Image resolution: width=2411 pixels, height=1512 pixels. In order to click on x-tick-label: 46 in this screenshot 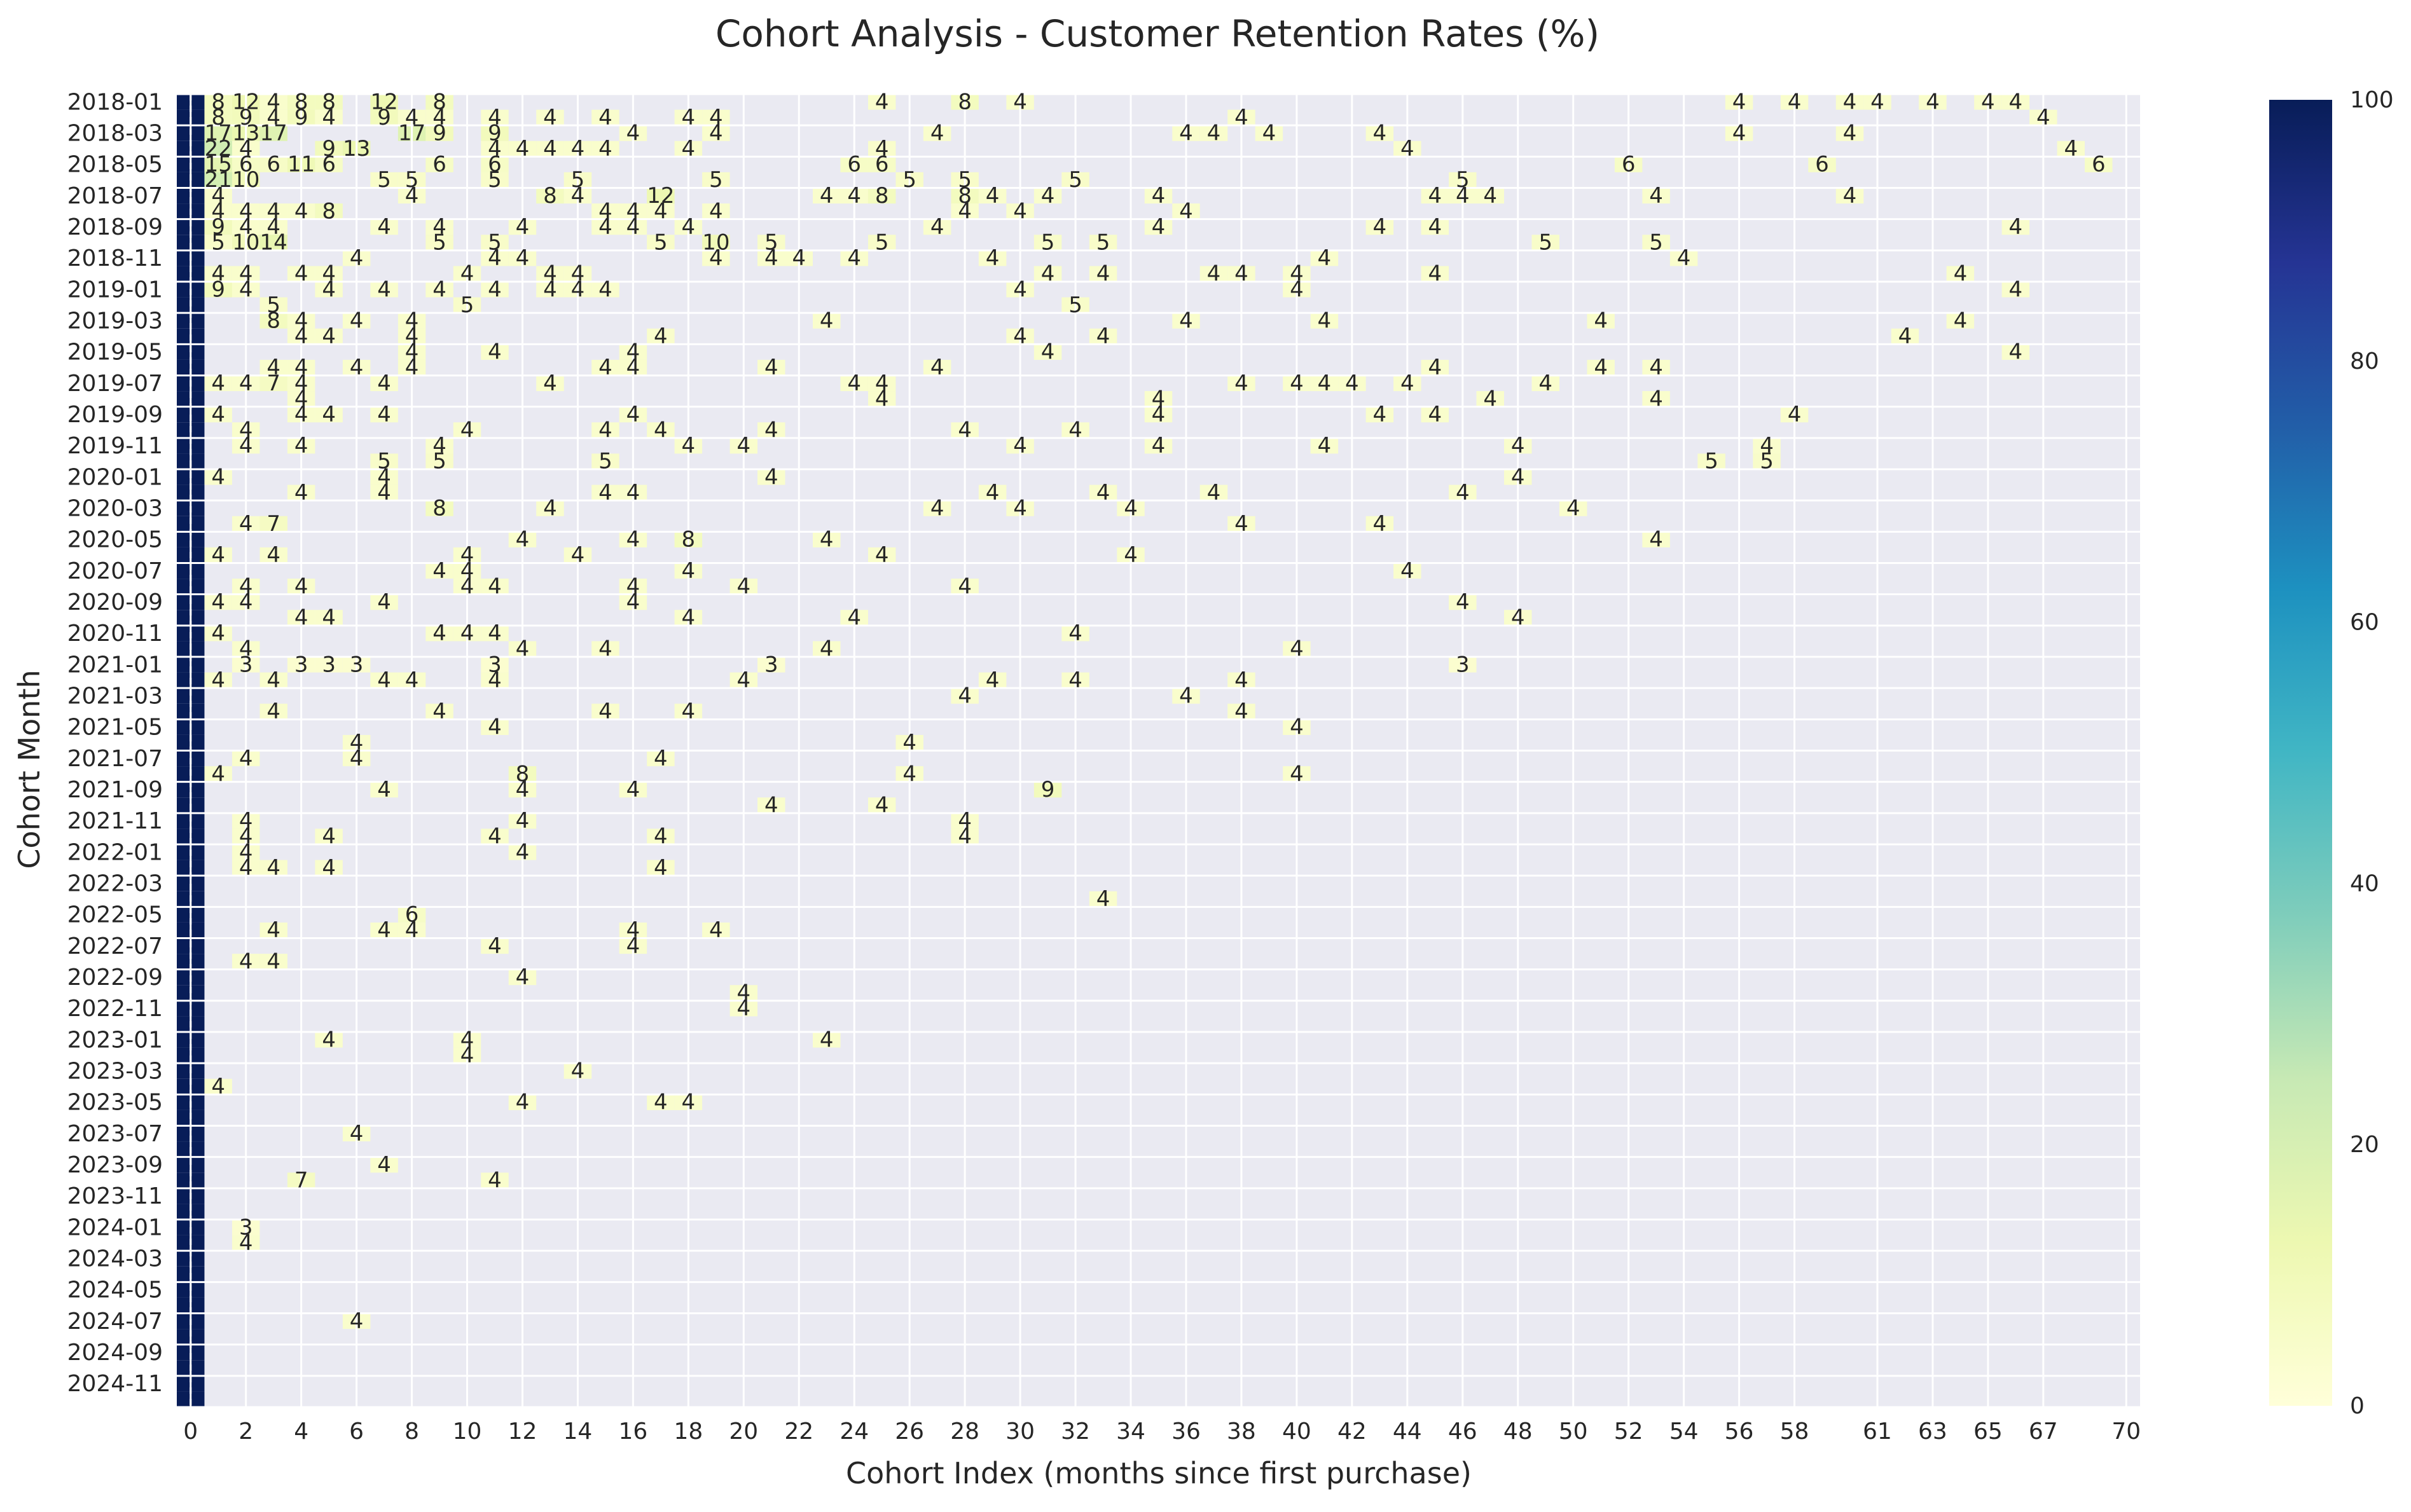, I will do `click(1462, 1432)`.